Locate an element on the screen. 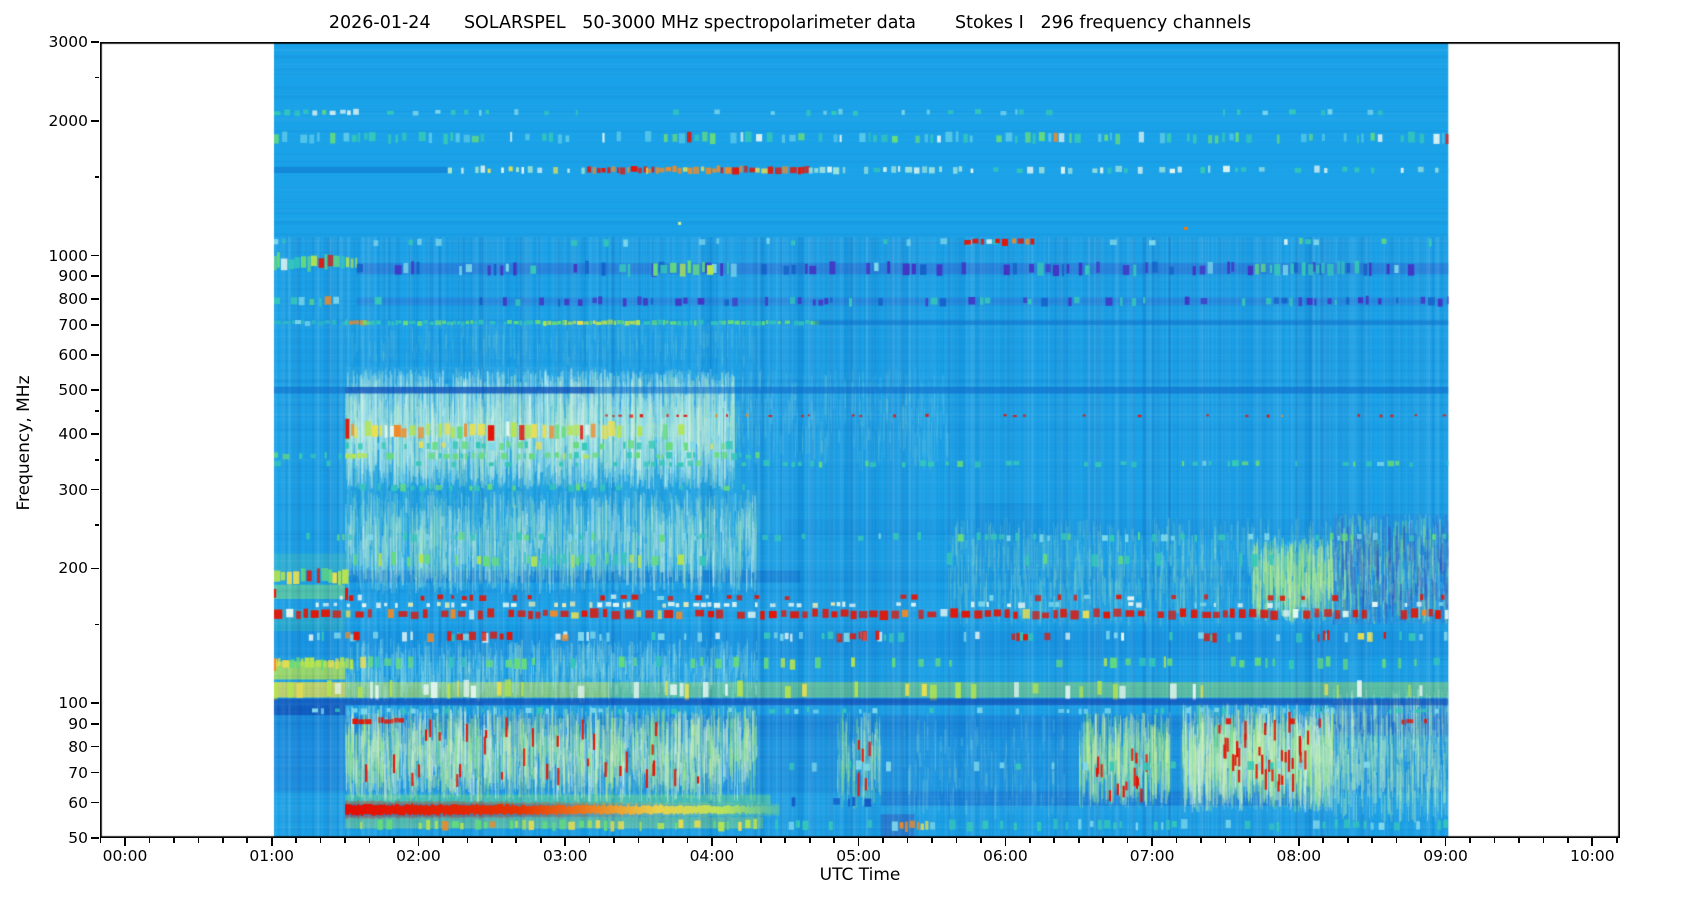 The image size is (1687, 906). y-tick-label: 3000 is located at coordinates (68, 42).